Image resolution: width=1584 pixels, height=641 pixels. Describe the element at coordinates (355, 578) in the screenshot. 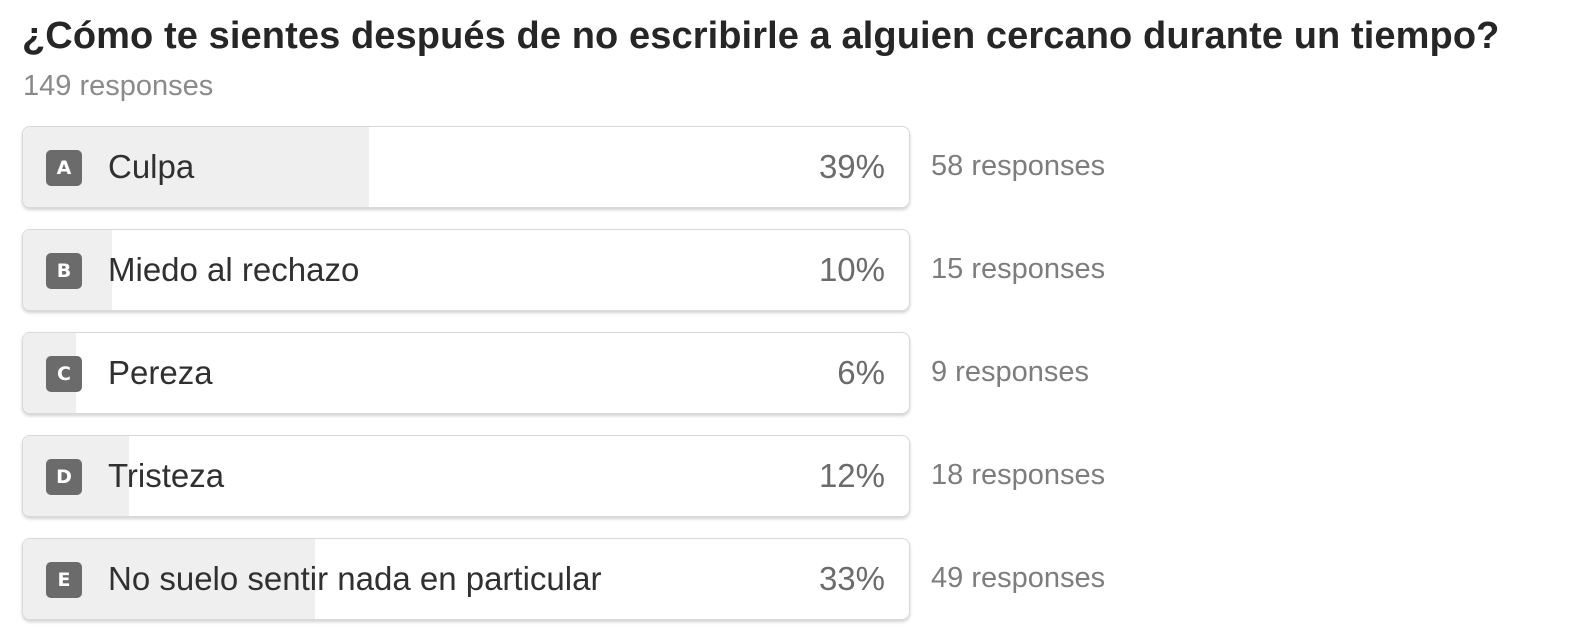

I see `option-label: No suelo sentir nada en particular` at that location.